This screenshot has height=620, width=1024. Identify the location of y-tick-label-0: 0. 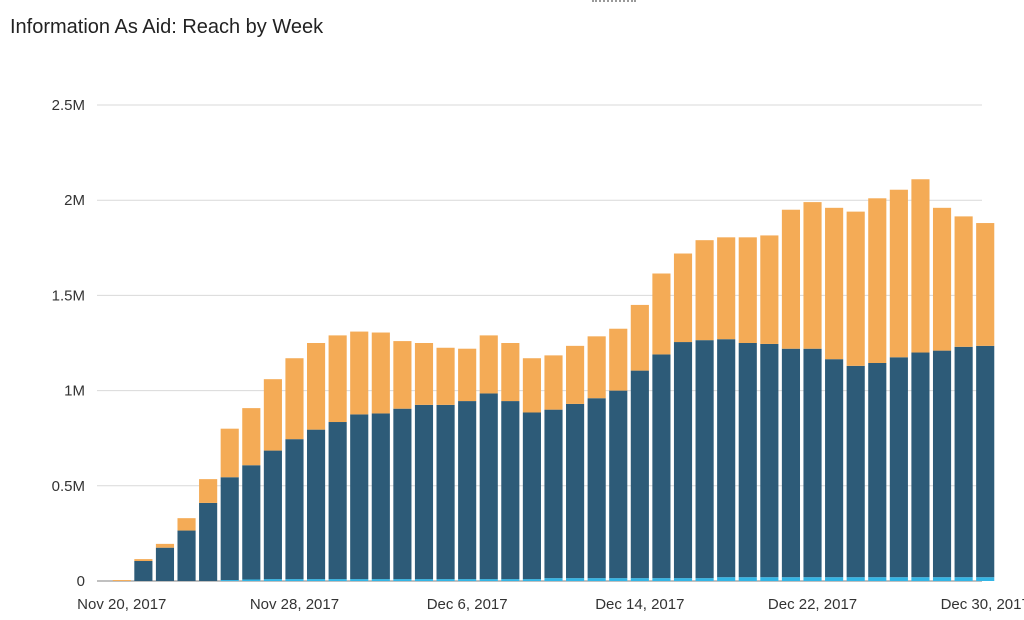
(81, 581).